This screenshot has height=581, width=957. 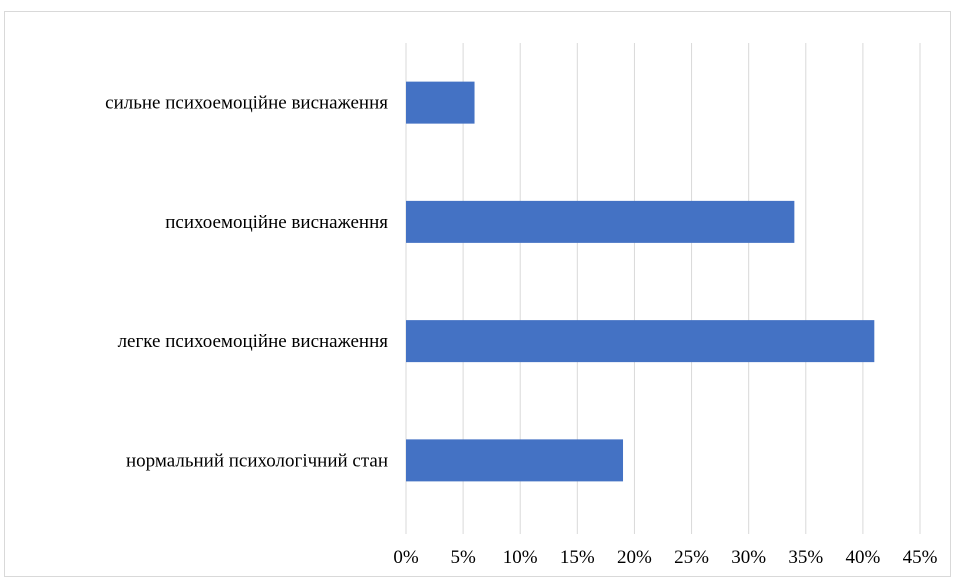 What do you see at coordinates (634, 557) in the screenshot?
I see `x-tick-label: 20%` at bounding box center [634, 557].